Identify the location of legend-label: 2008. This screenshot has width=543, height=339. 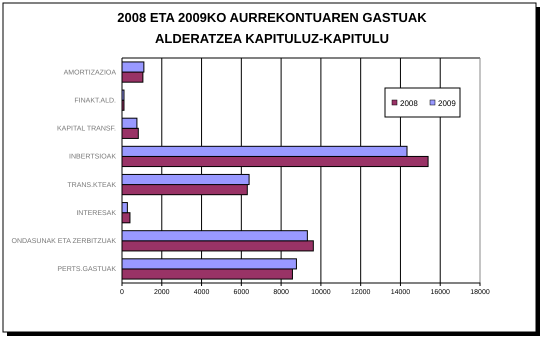
(409, 103).